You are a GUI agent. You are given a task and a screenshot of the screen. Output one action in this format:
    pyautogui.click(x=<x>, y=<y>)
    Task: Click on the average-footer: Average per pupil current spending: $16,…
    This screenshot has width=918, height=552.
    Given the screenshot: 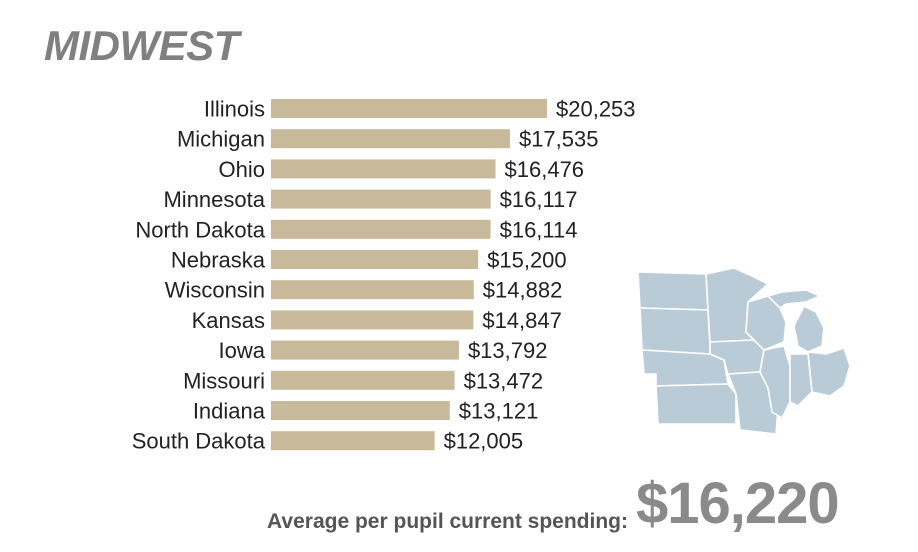 What is the action you would take?
    pyautogui.click(x=459, y=503)
    